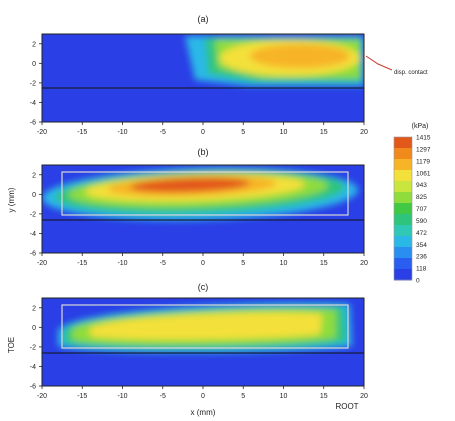  What do you see at coordinates (33, 367) in the screenshot?
I see `panel-c-ytick-label: -4` at bounding box center [33, 367].